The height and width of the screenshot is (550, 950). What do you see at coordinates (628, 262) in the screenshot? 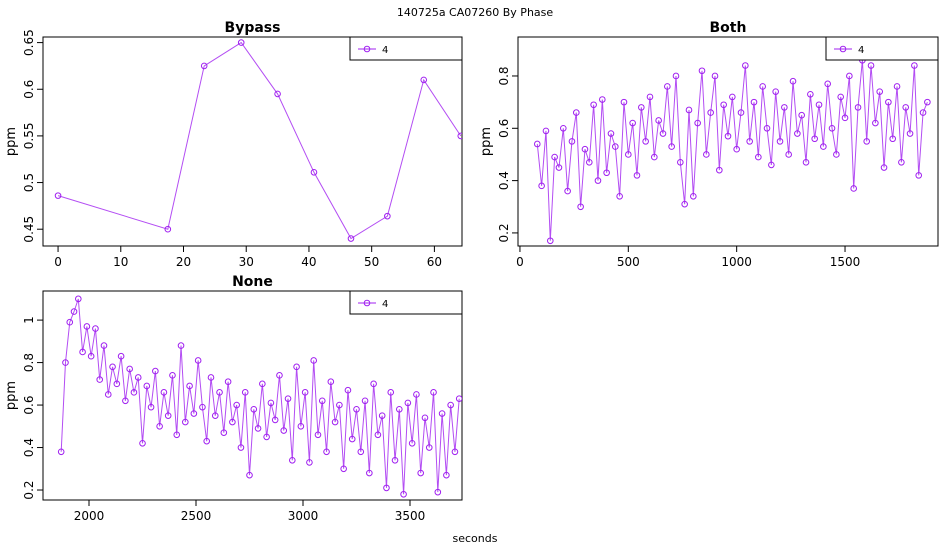
I see `x-tick-label: 500` at bounding box center [628, 262].